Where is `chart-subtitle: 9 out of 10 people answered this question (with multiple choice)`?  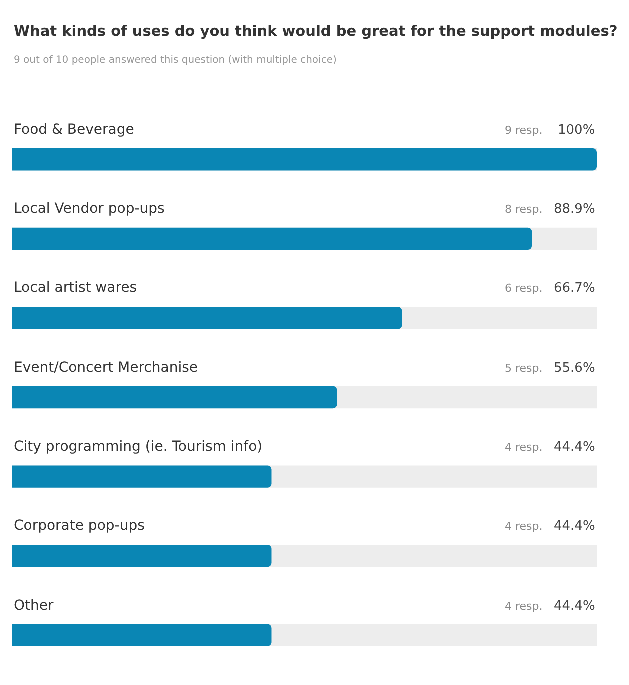
chart-subtitle: 9 out of 10 people answered this question (with multiple choice) is located at coordinates (175, 60).